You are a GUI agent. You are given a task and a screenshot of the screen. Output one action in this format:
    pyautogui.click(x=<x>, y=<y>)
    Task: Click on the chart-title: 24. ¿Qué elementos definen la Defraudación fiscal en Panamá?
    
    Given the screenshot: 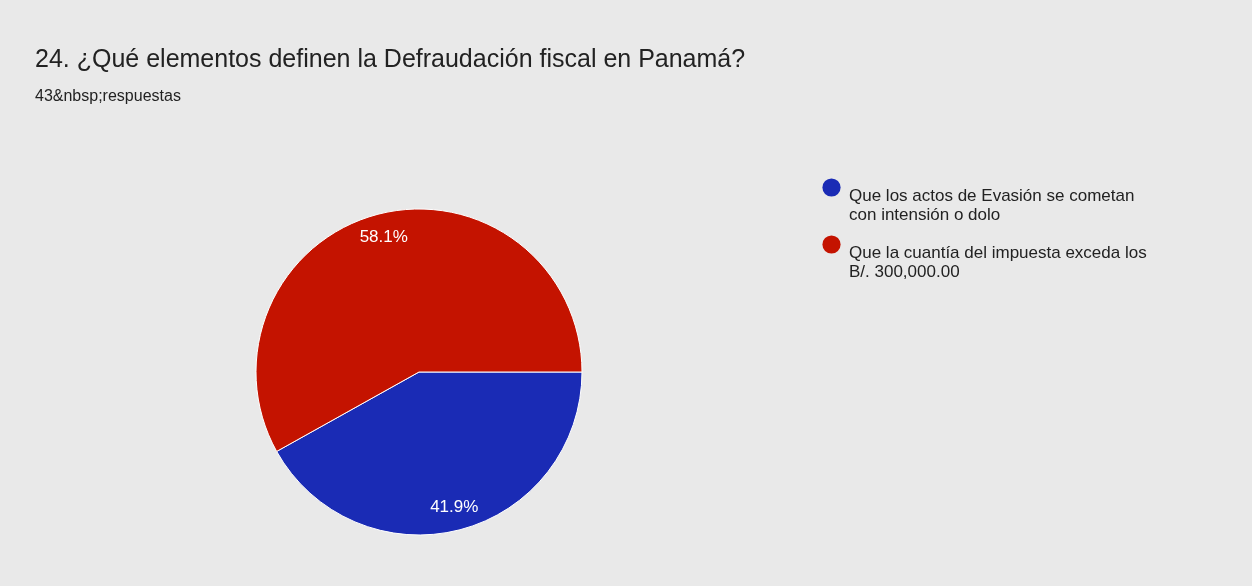 What is the action you would take?
    pyautogui.click(x=390, y=58)
    